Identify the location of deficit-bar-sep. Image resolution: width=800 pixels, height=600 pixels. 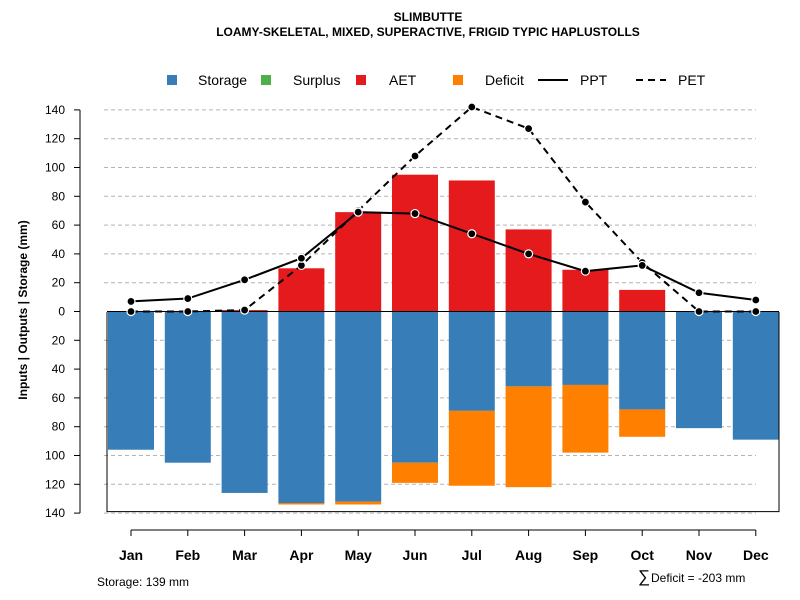
(585, 418).